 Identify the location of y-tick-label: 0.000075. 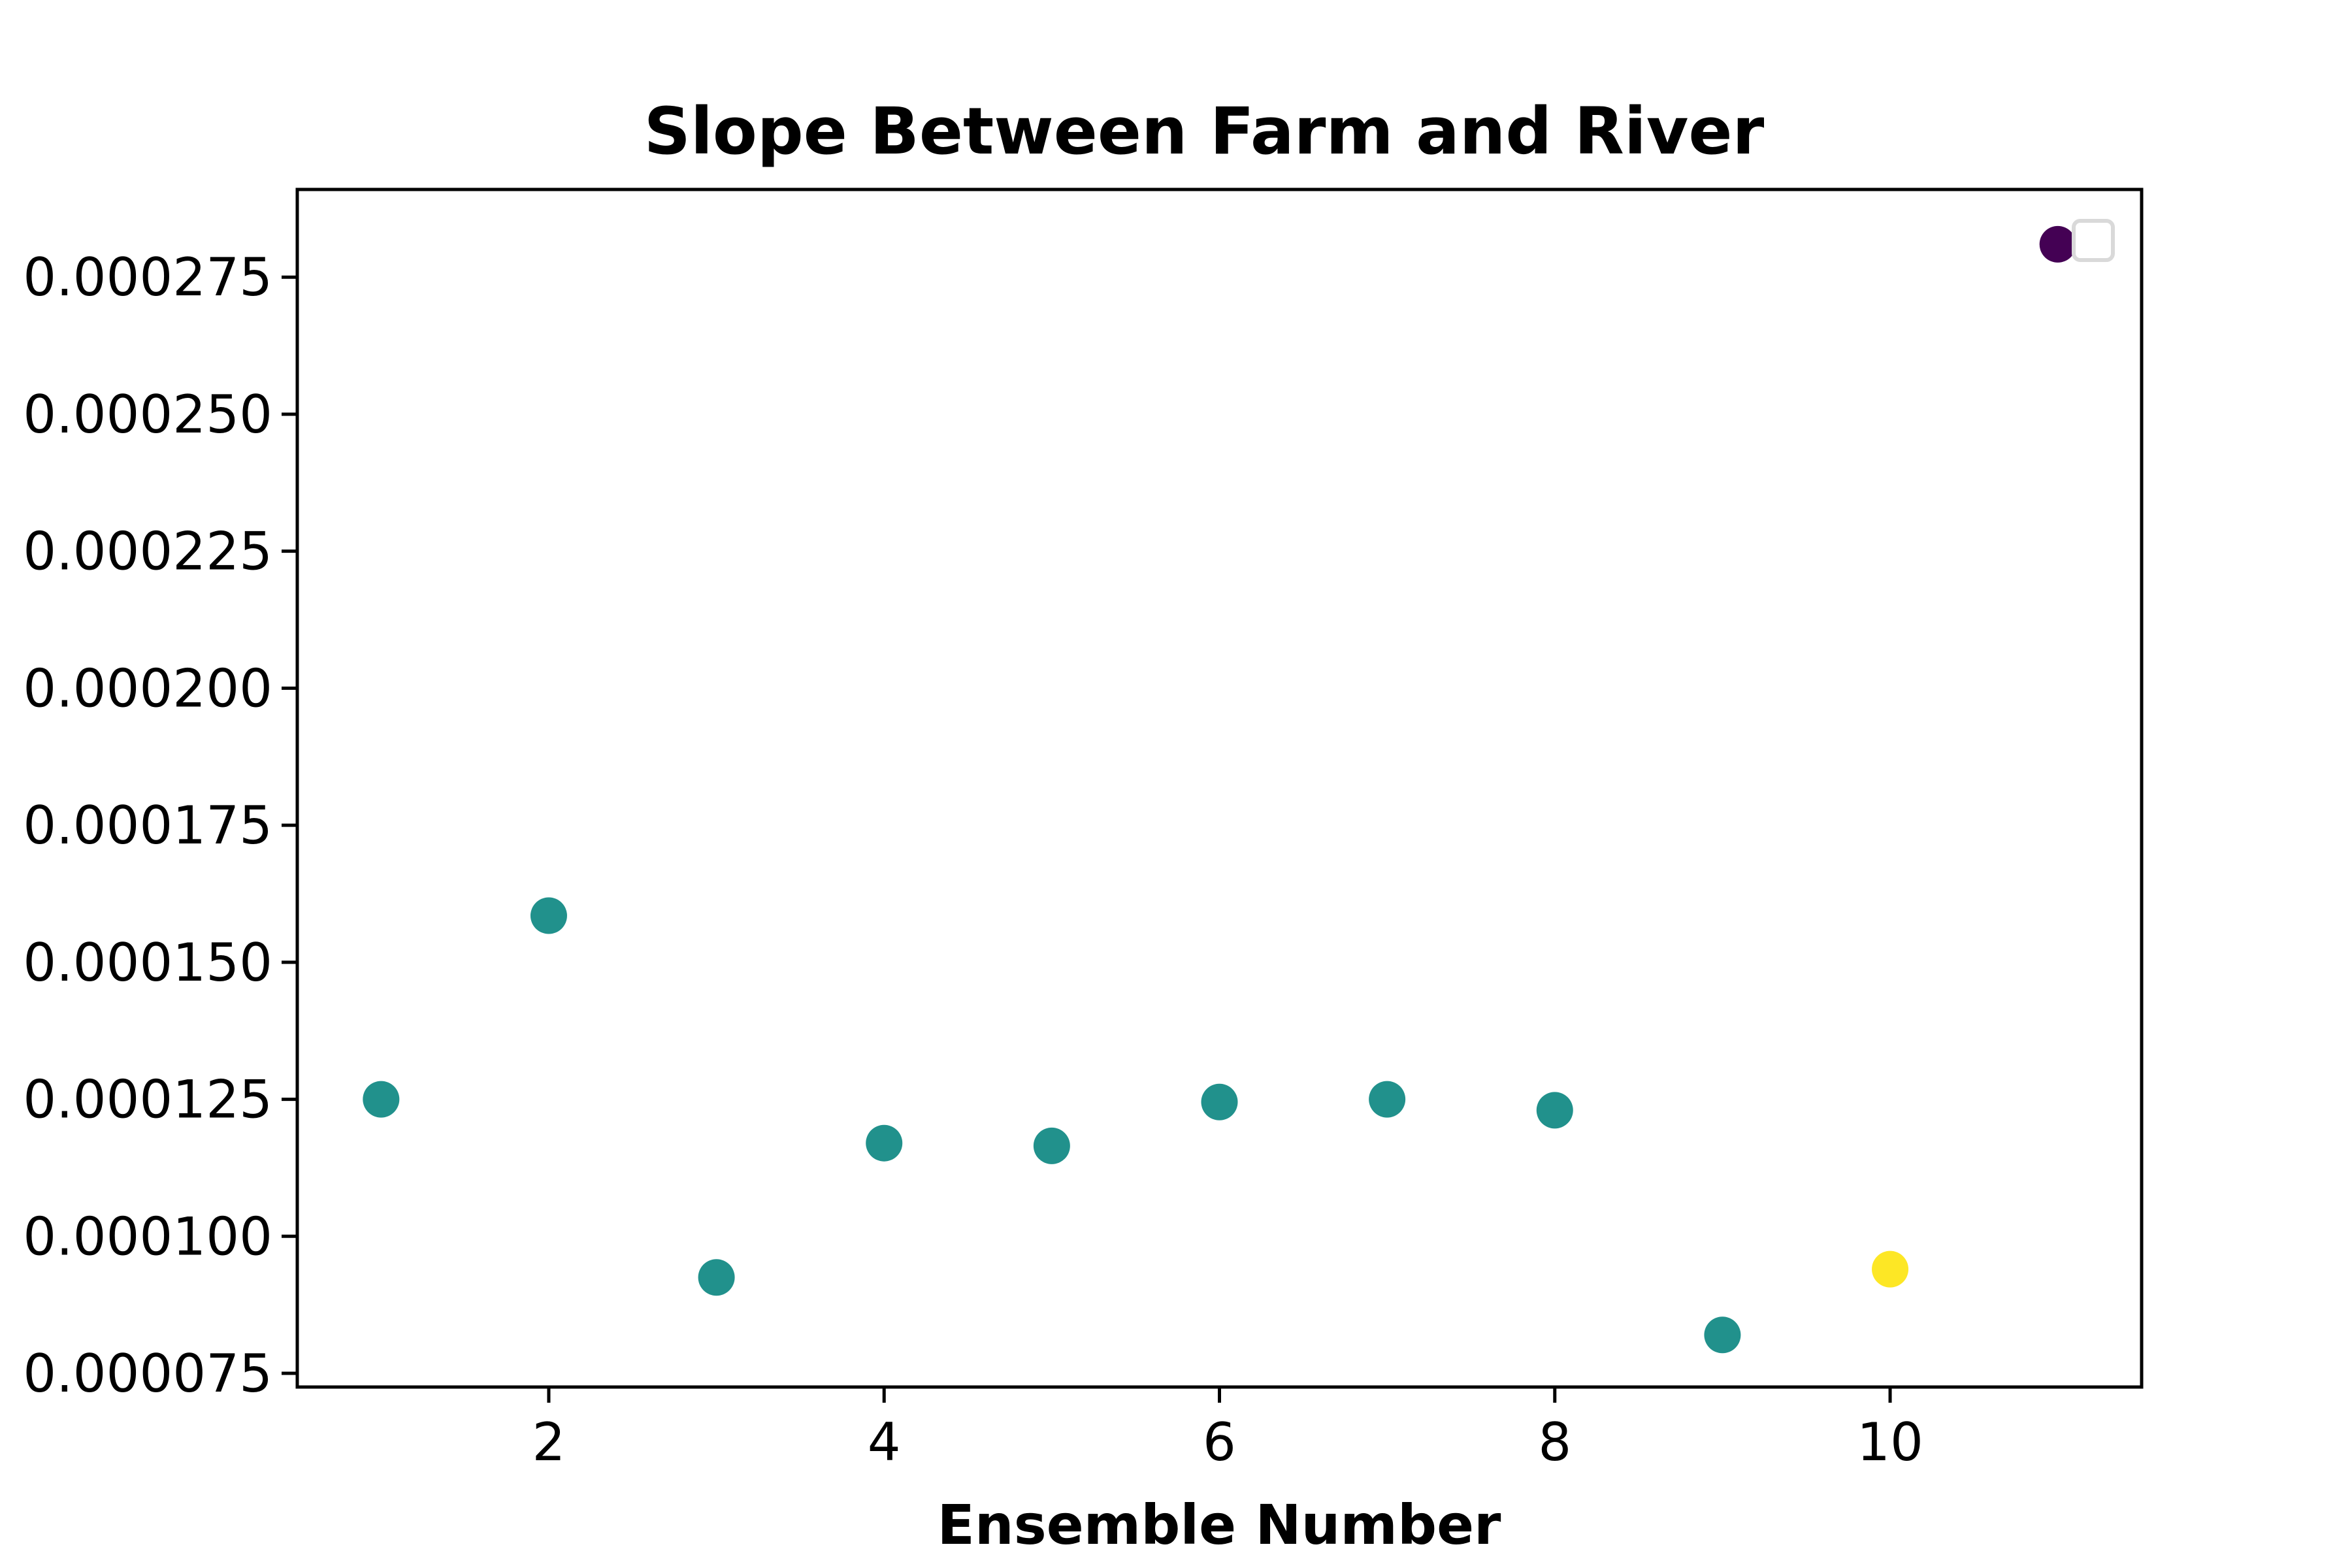
(147, 1373).